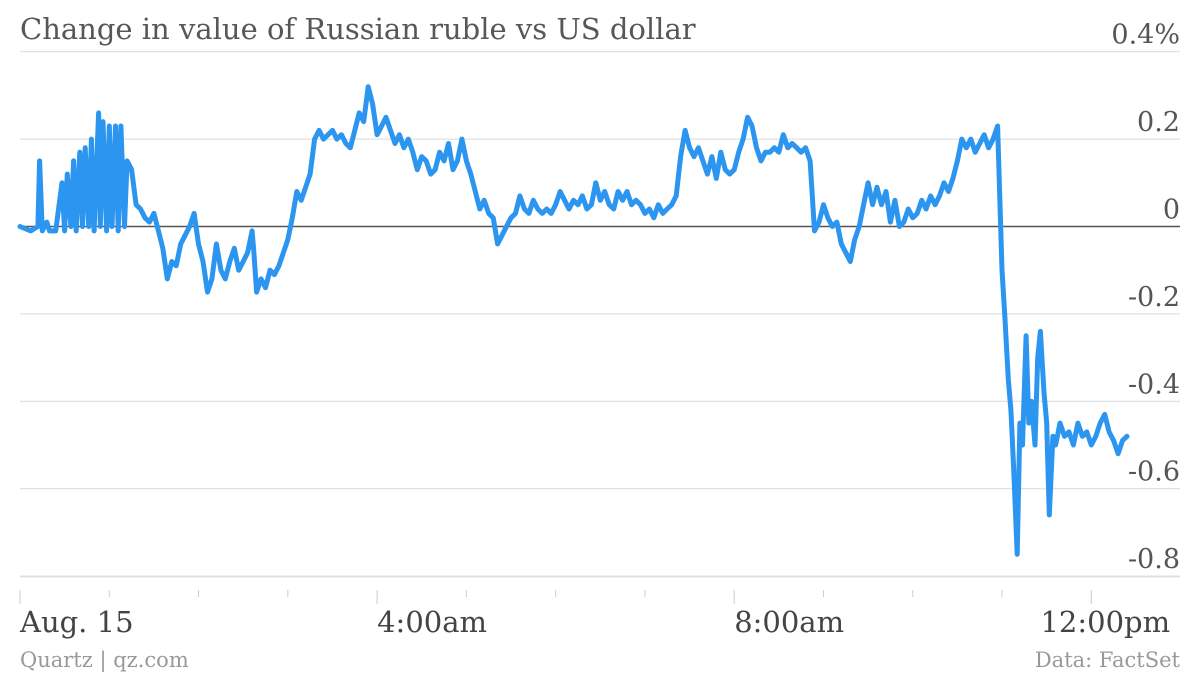 This screenshot has height=676, width=1200. What do you see at coordinates (1105, 622) in the screenshot?
I see `x-tick-label: 12:00pm` at bounding box center [1105, 622].